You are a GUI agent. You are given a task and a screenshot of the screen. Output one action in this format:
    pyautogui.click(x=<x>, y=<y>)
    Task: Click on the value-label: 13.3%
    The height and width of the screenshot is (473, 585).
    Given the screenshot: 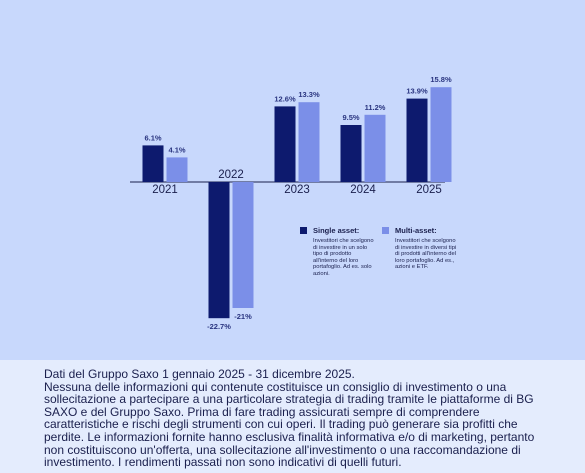 What is the action you would take?
    pyautogui.click(x=309, y=94)
    